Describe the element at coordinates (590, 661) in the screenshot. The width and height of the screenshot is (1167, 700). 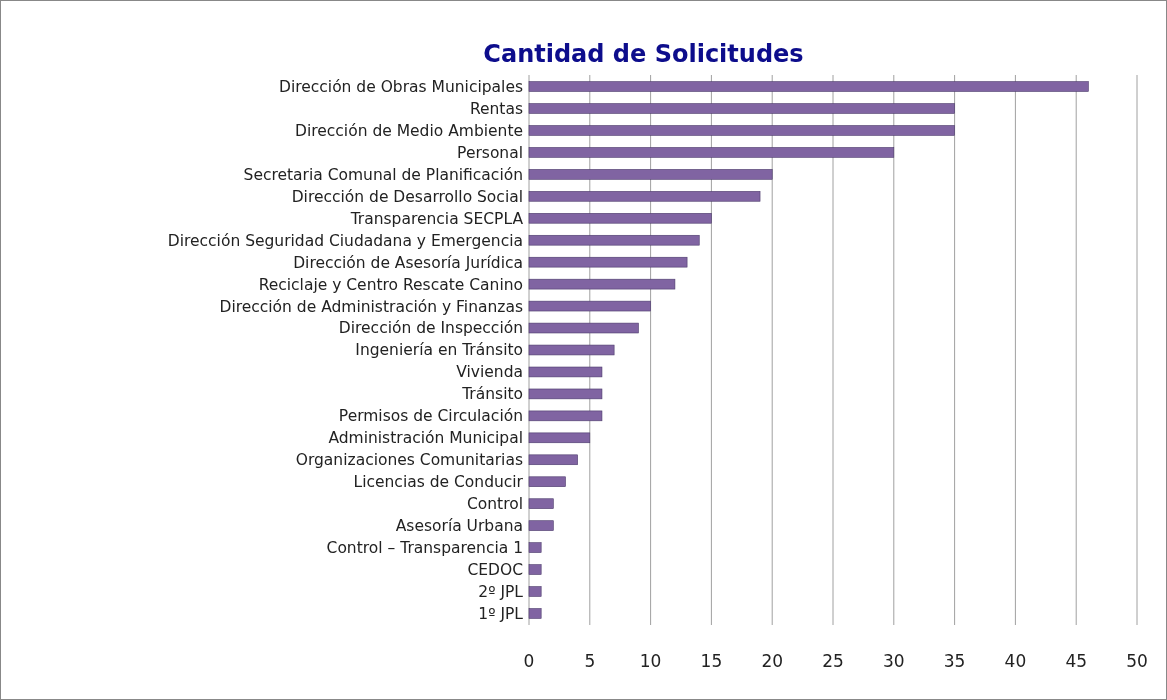
I see `x-tick-label: 5` at that location.